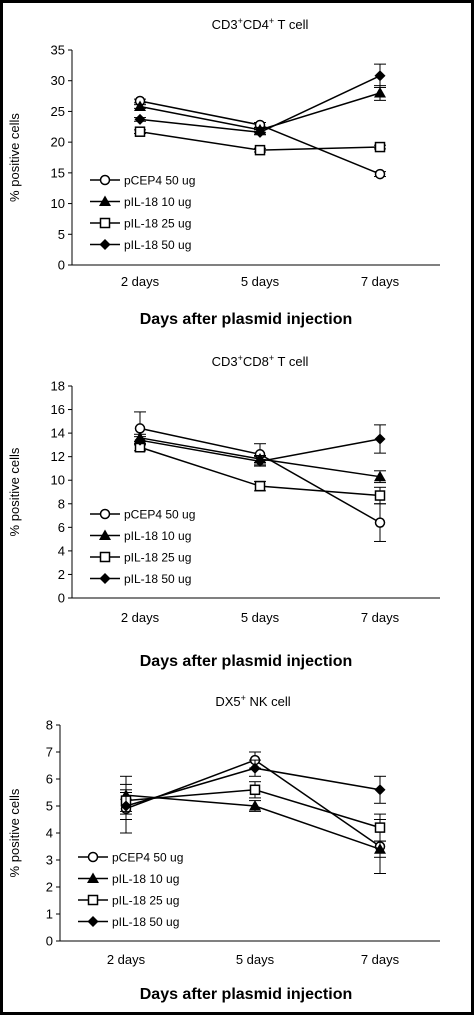  What do you see at coordinates (58, 80) in the screenshot?
I see `y-tick-label: 30` at bounding box center [58, 80].